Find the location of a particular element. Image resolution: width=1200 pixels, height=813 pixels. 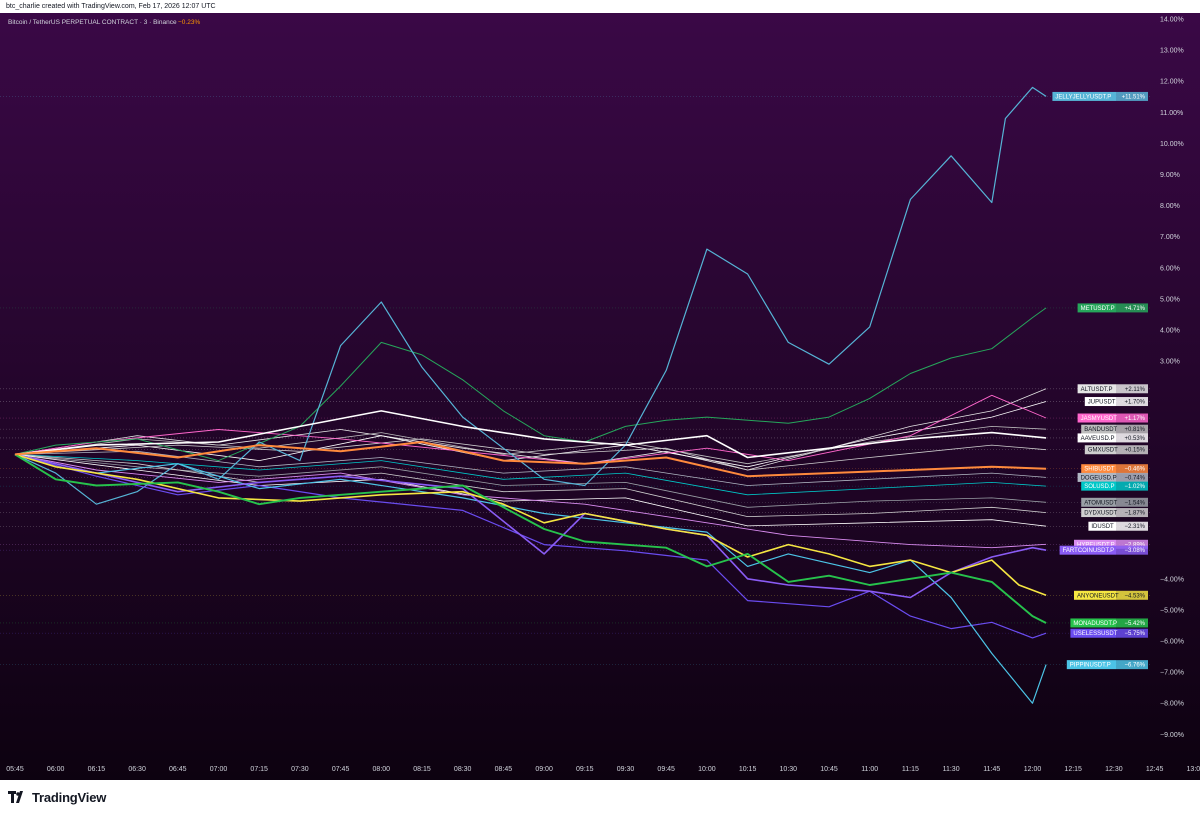

series-tag: FARTCOINUSDT.P −3.08% is located at coordinates (1103, 550).